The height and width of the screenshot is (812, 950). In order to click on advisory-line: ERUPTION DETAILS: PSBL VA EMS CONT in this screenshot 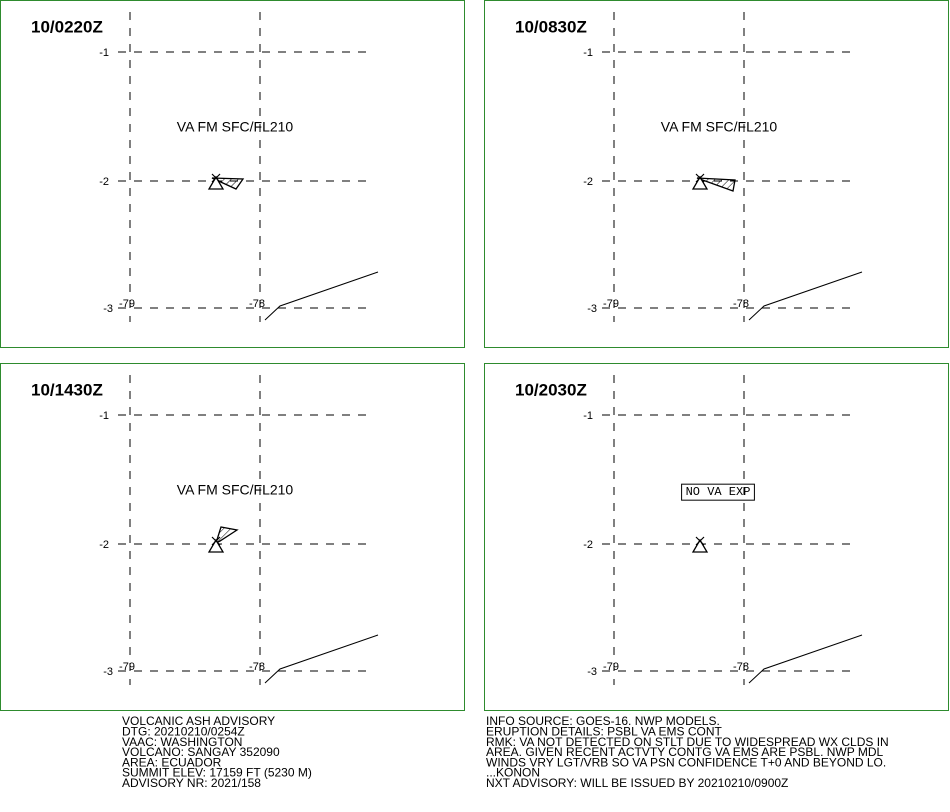, I will do `click(604, 731)`.